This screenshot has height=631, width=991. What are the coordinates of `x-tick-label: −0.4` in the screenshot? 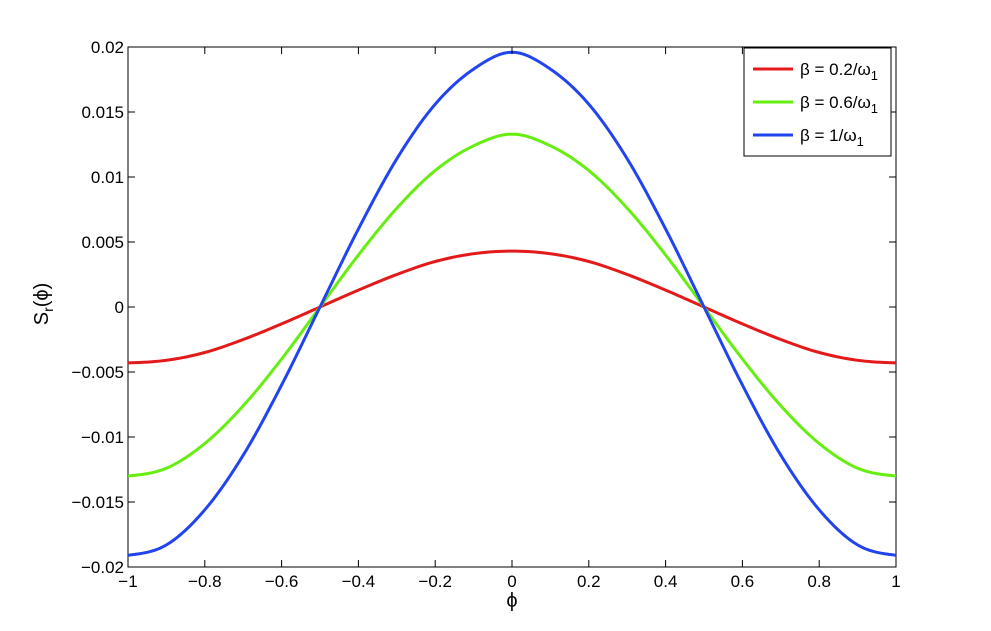 It's located at (359, 581).